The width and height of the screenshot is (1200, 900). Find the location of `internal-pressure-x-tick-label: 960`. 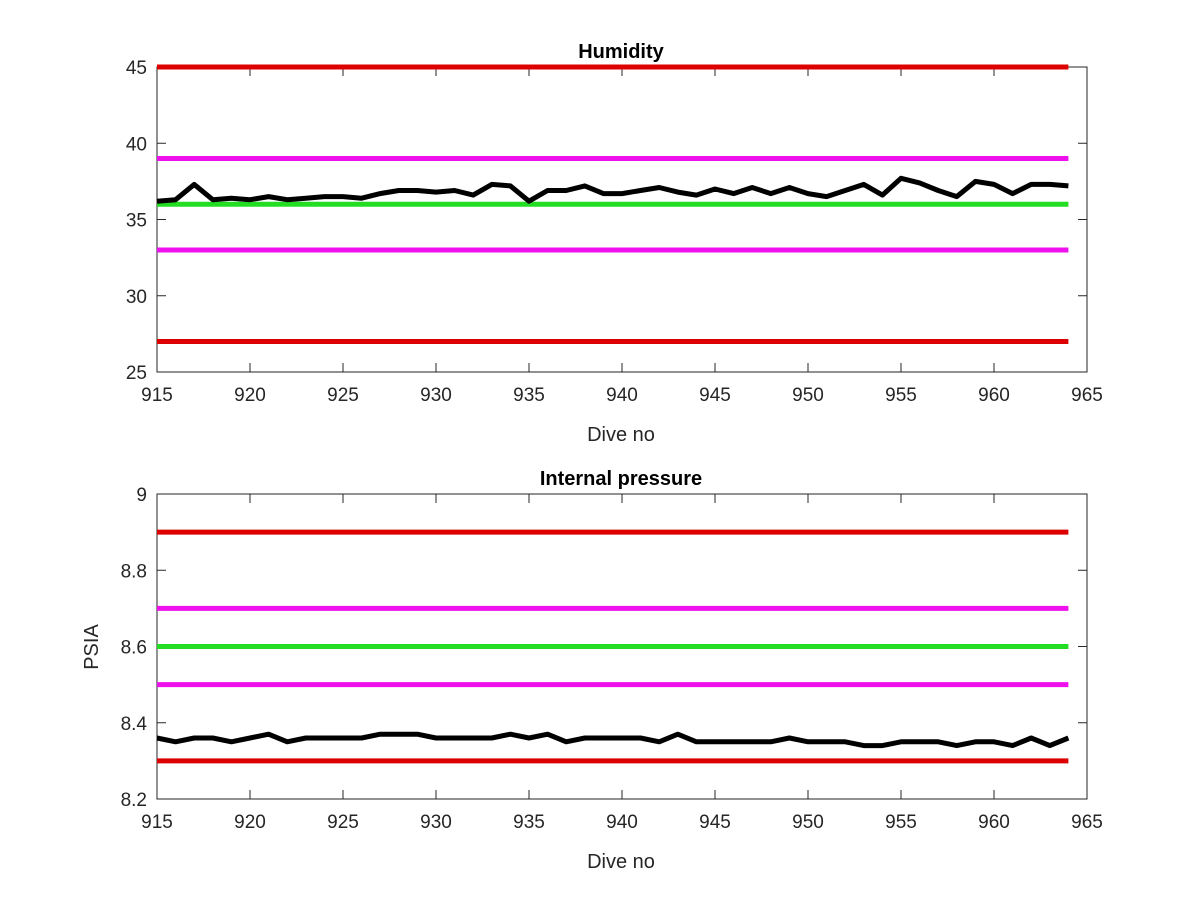

internal-pressure-x-tick-label: 960 is located at coordinates (994, 822).